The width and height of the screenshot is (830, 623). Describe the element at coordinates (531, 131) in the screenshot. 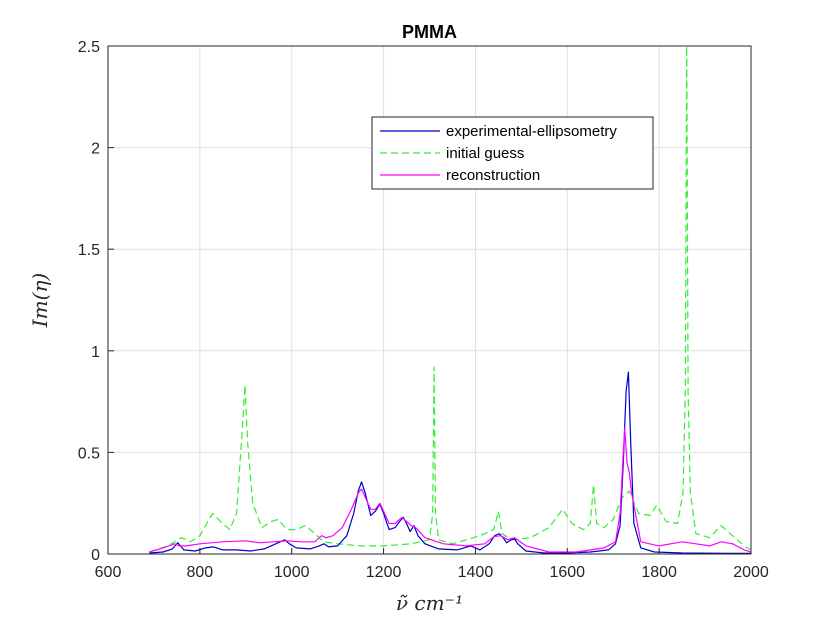

I see `legend-label-0: experimental-ellipsometry` at that location.